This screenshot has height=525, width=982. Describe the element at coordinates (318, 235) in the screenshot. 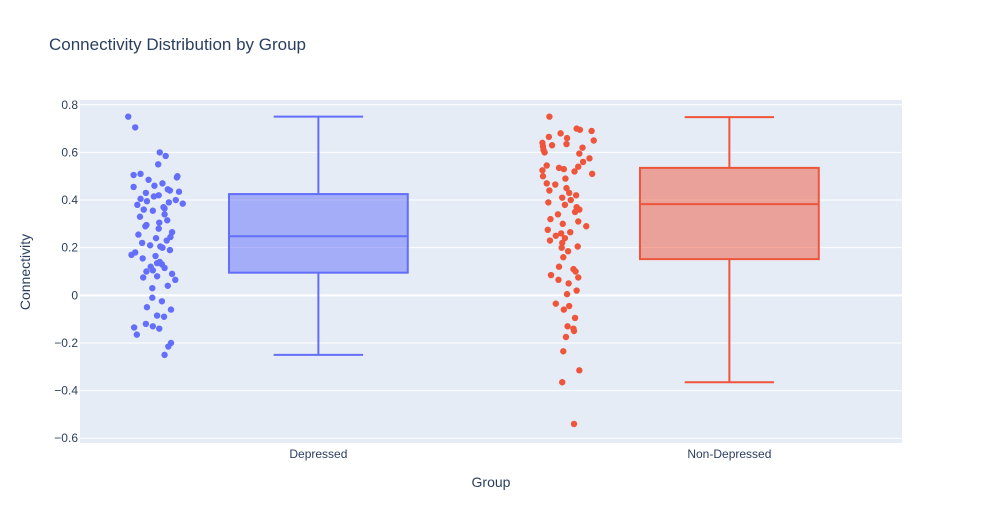

I see `box-depressed` at that location.